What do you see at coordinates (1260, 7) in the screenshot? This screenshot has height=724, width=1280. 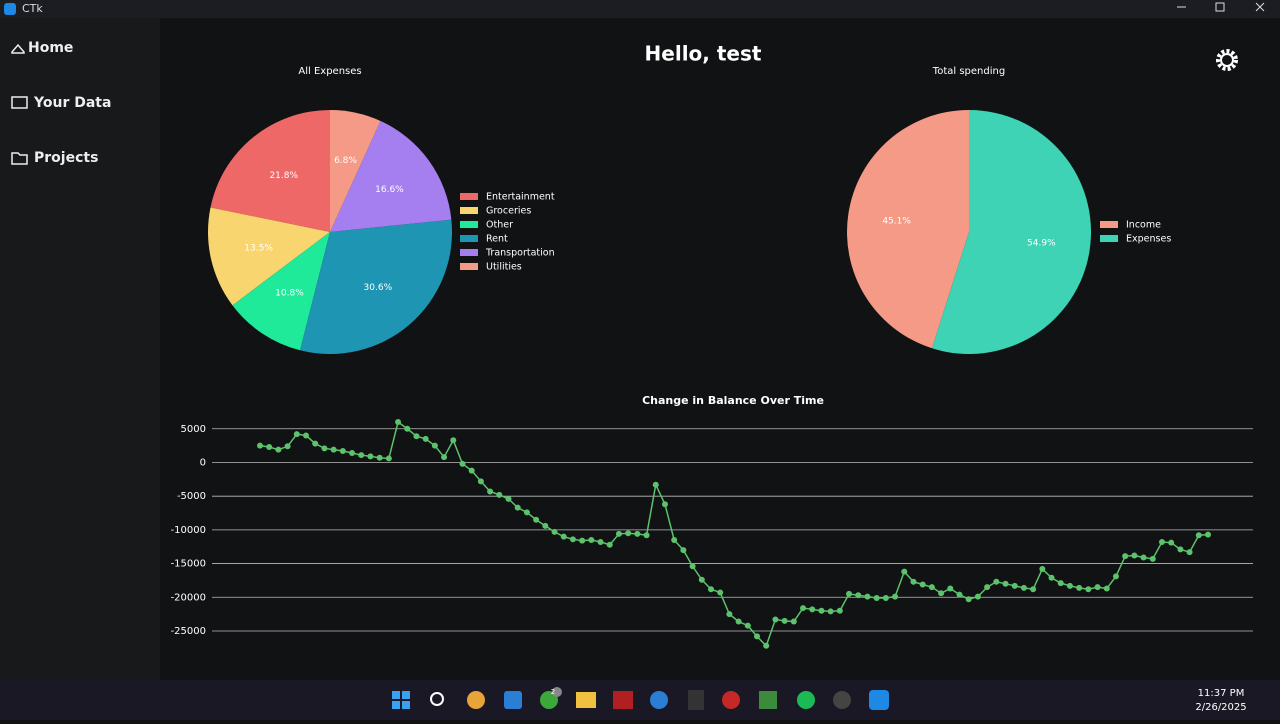 I see `close` at bounding box center [1260, 7].